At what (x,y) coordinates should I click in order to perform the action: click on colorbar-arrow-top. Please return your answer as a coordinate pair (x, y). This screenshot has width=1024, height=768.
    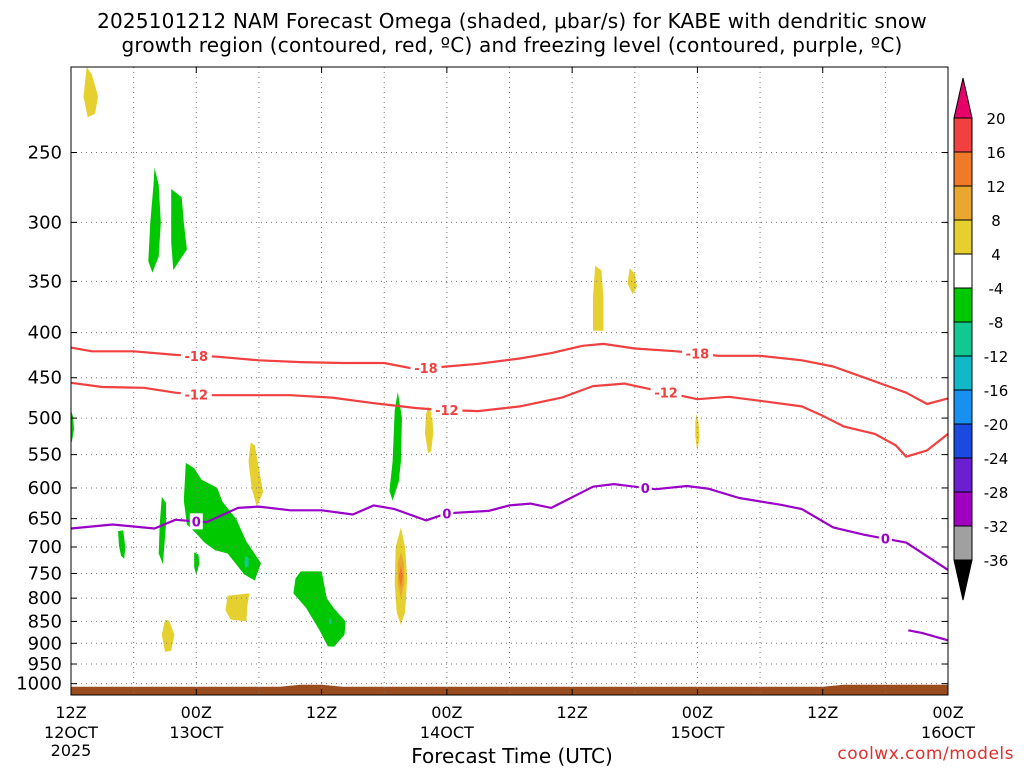
    Looking at the image, I should click on (963, 98).